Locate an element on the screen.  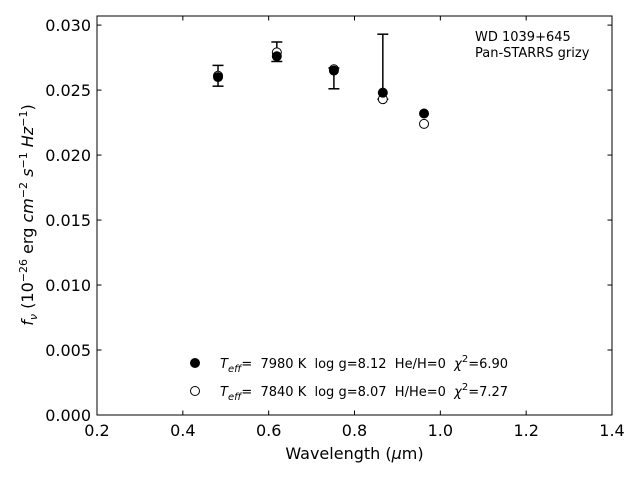
legend-marker-open is located at coordinates (195, 391).